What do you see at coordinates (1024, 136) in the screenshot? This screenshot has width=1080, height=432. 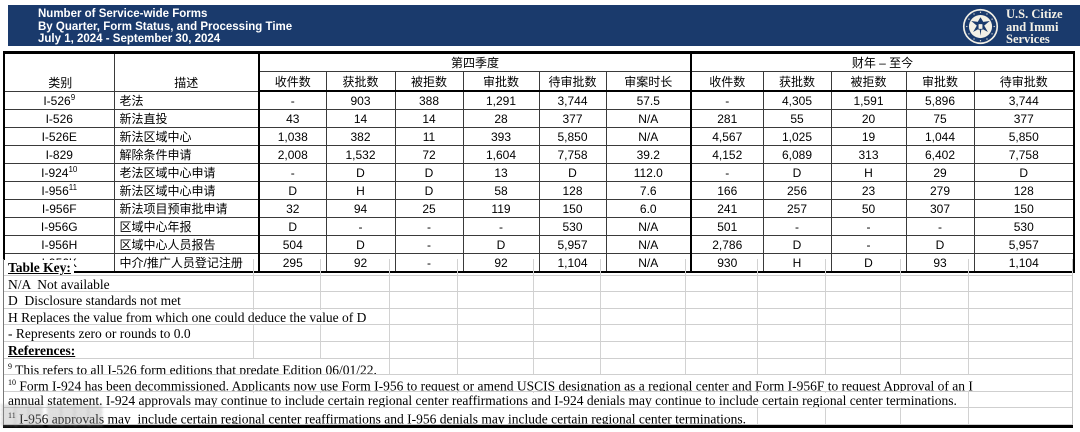 I see `cell-fy-4: 5,850` at bounding box center [1024, 136].